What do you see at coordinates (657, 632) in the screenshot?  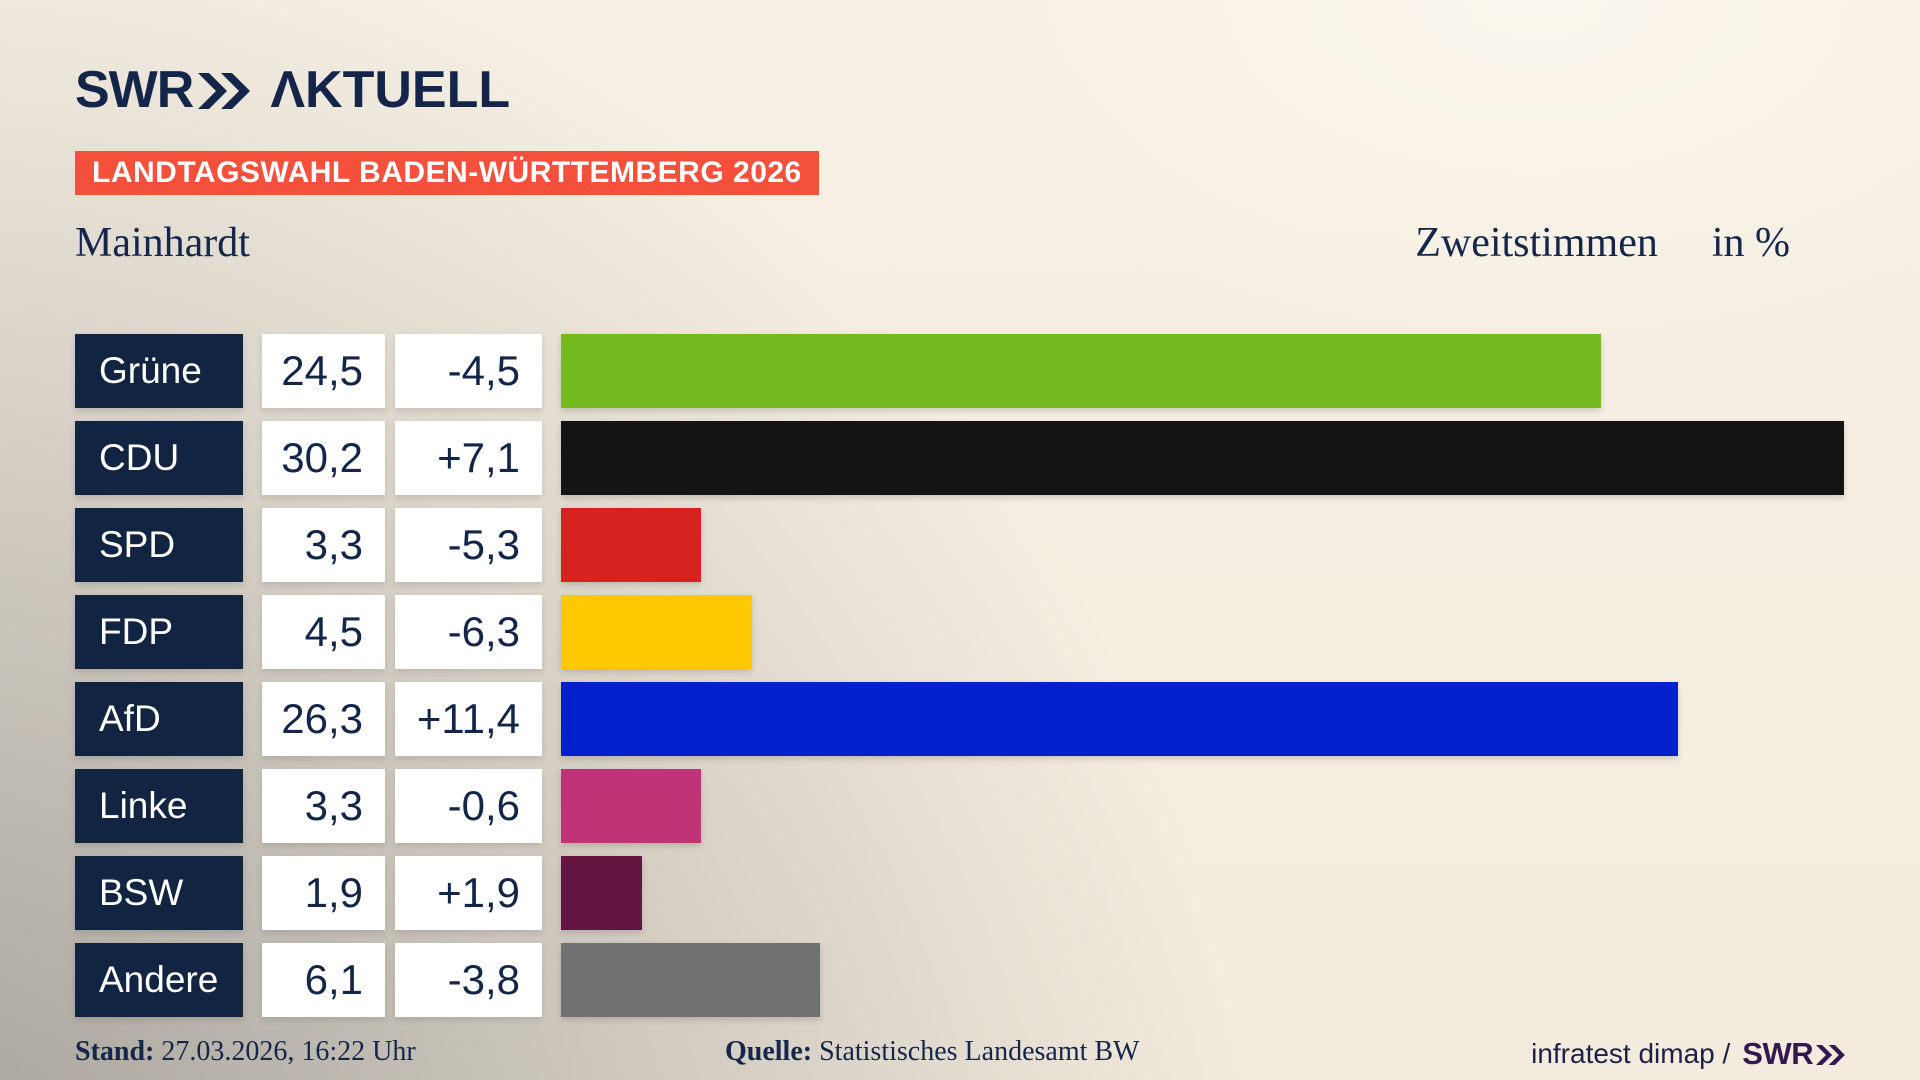 I see `bar-fdp` at bounding box center [657, 632].